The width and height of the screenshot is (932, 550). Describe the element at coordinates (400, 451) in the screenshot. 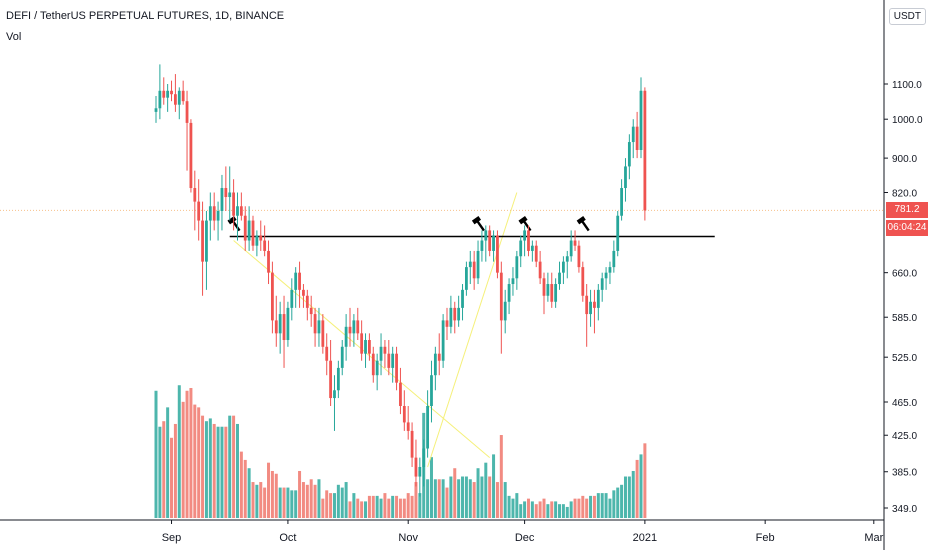

I see `volume-bars` at that location.